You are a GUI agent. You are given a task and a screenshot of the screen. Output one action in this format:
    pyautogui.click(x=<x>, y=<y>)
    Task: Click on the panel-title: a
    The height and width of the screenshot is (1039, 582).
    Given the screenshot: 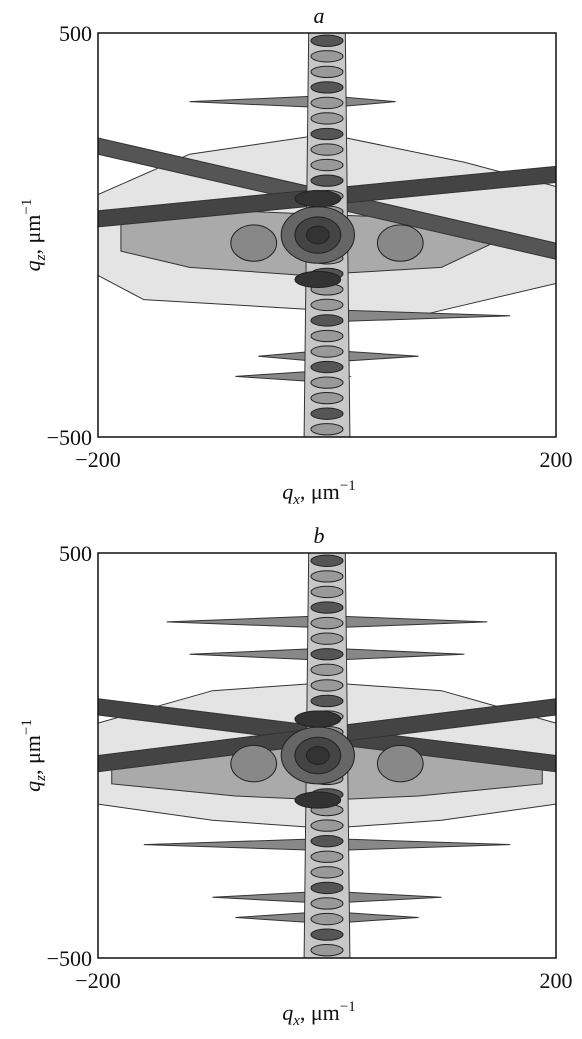 What is the action you would take?
    pyautogui.click(x=319, y=15)
    